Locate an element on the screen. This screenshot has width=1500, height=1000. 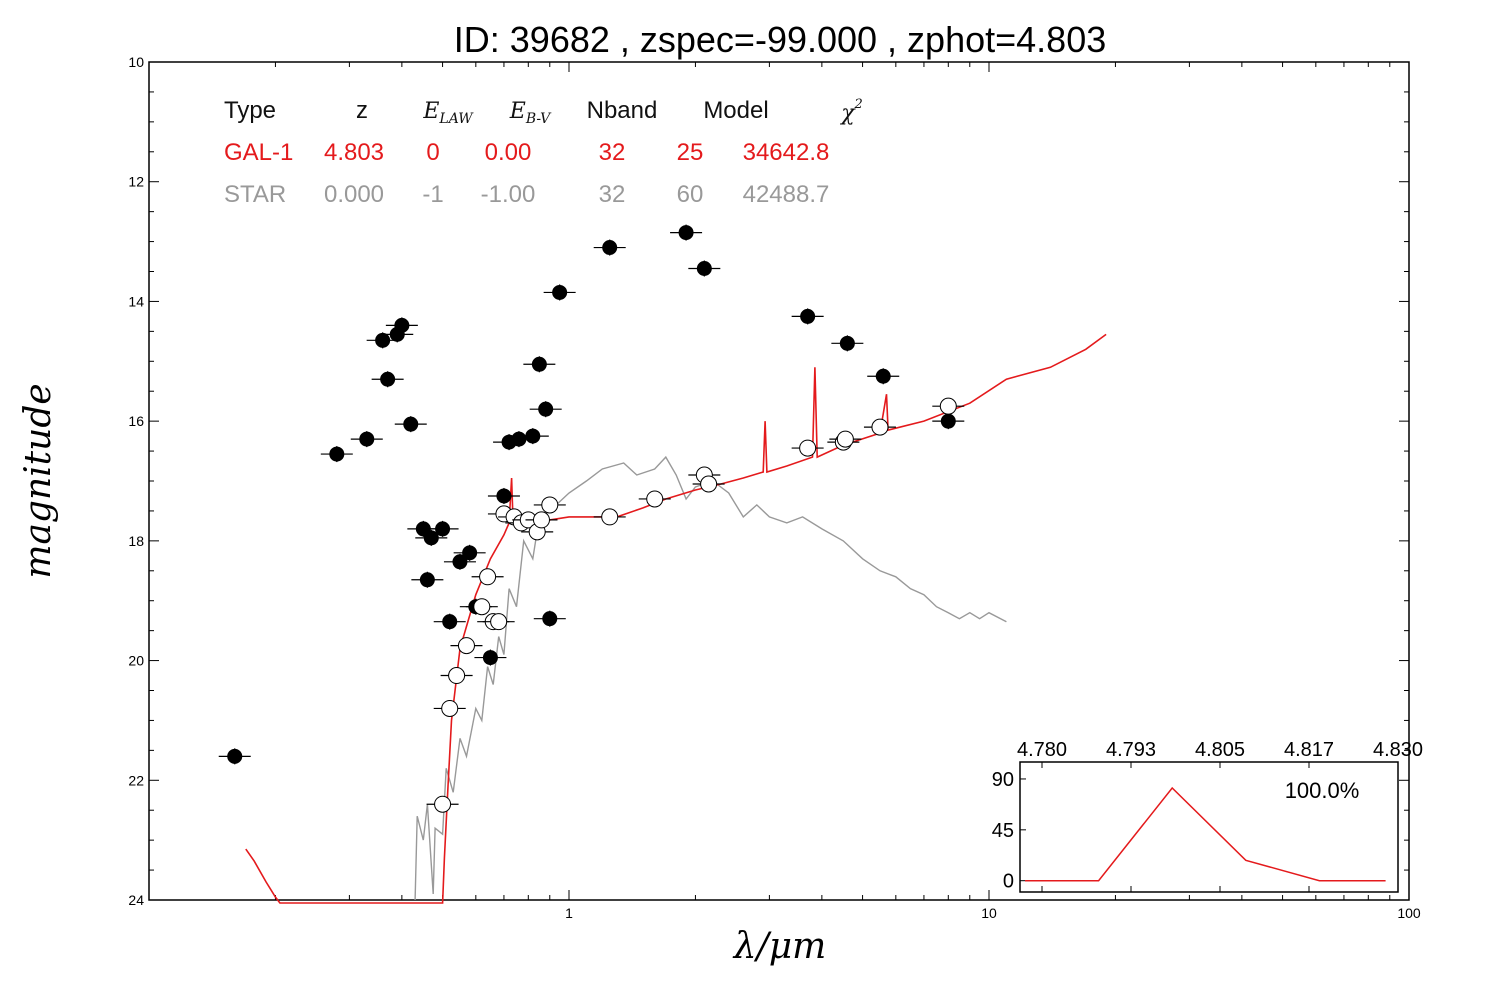
table-cell: GAL-1 is located at coordinates (258, 152).